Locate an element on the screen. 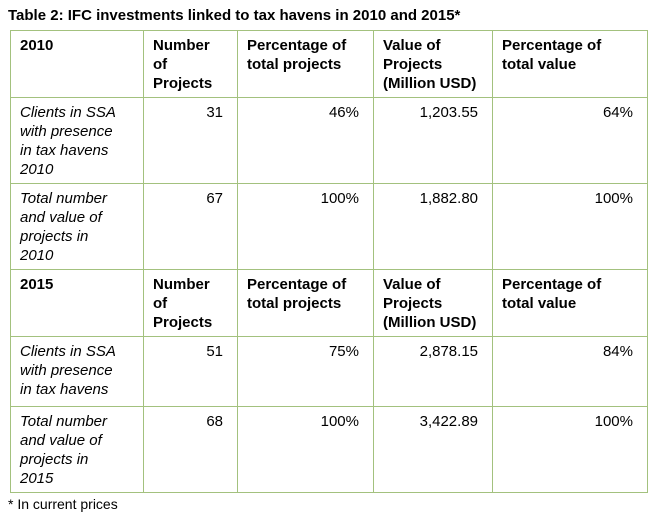 This screenshot has width=666, height=519. value-cell-num-projects: 31 is located at coordinates (190, 140).